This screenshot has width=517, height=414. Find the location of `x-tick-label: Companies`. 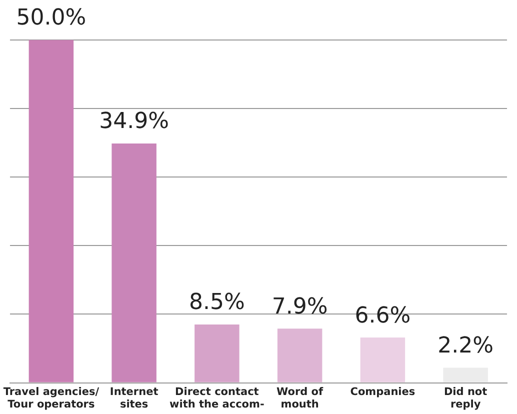

x-tick-label: Companies is located at coordinates (383, 392).